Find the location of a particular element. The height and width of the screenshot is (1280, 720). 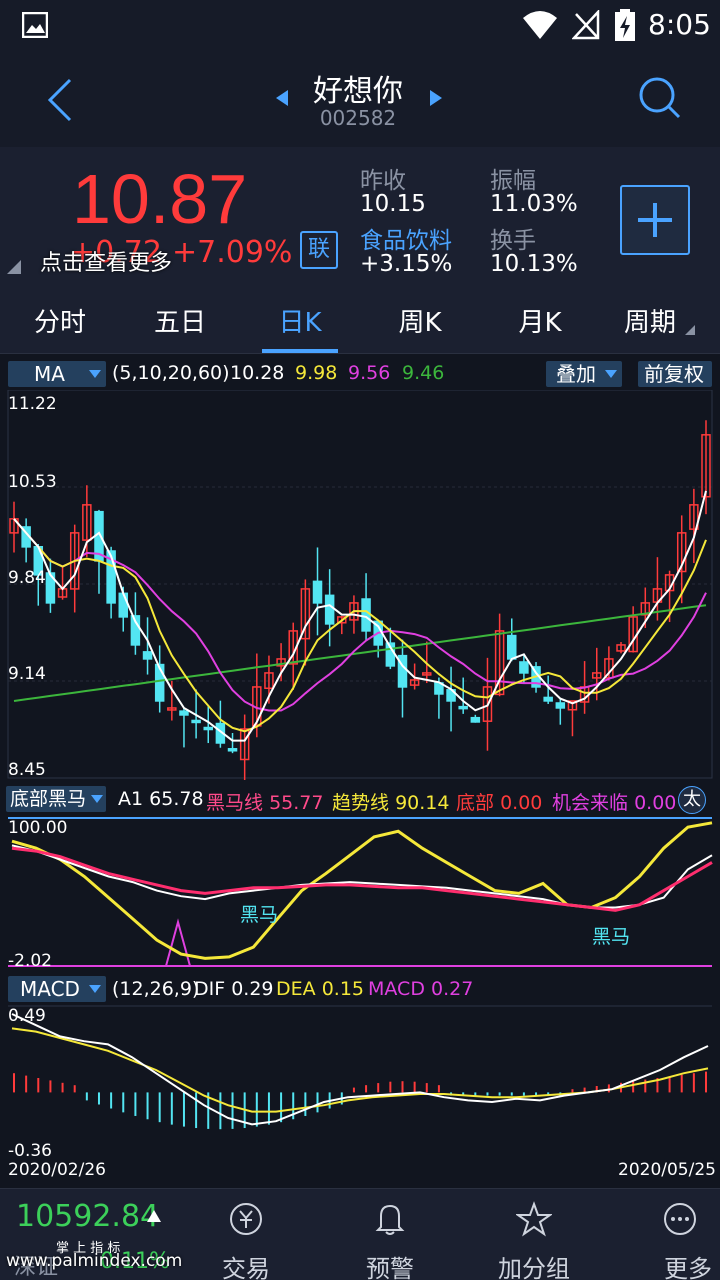

bottom-horse-select: 底部黑马 is located at coordinates (56, 799).